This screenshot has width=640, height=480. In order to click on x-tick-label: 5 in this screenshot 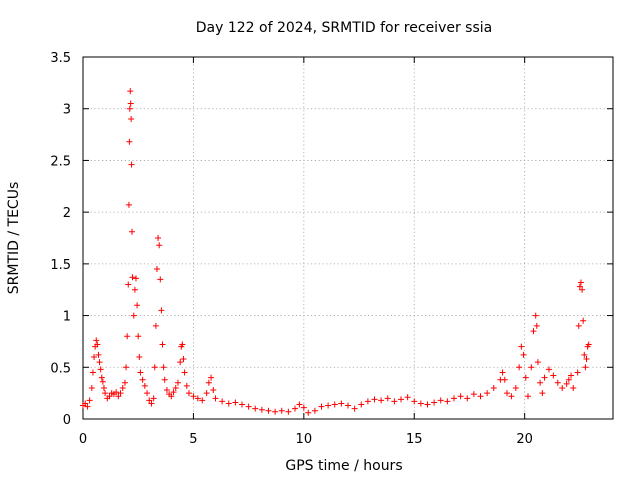, I will do `click(193, 439)`.